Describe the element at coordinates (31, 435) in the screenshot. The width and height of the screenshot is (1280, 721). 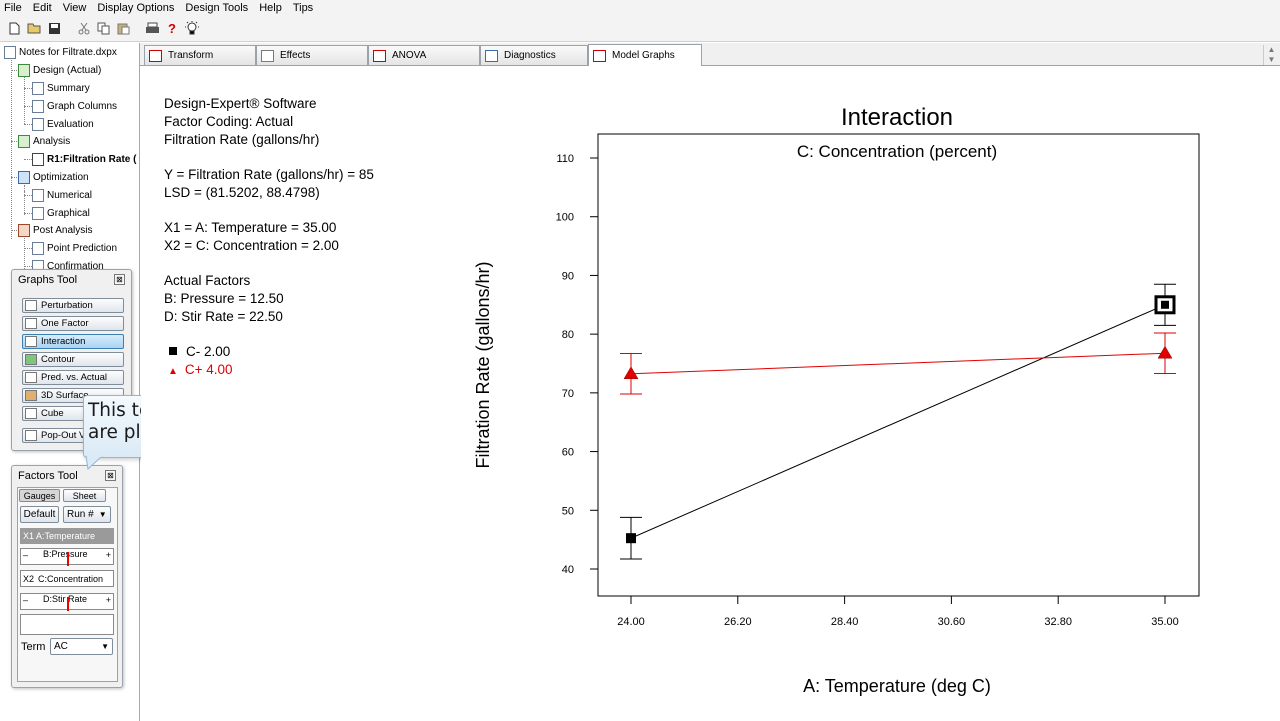
I see `pop-out-icon` at that location.